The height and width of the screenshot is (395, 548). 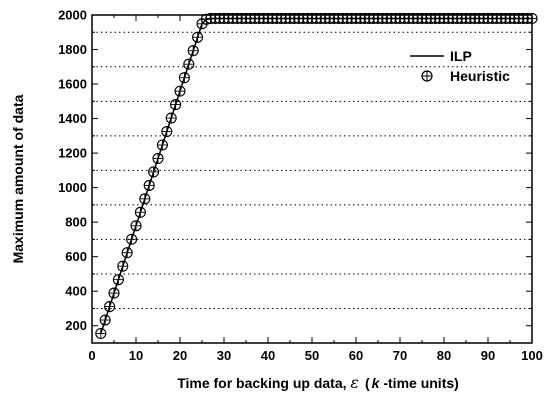 What do you see at coordinates (72, 118) in the screenshot?
I see `y-tick-label-6: 1400` at bounding box center [72, 118].